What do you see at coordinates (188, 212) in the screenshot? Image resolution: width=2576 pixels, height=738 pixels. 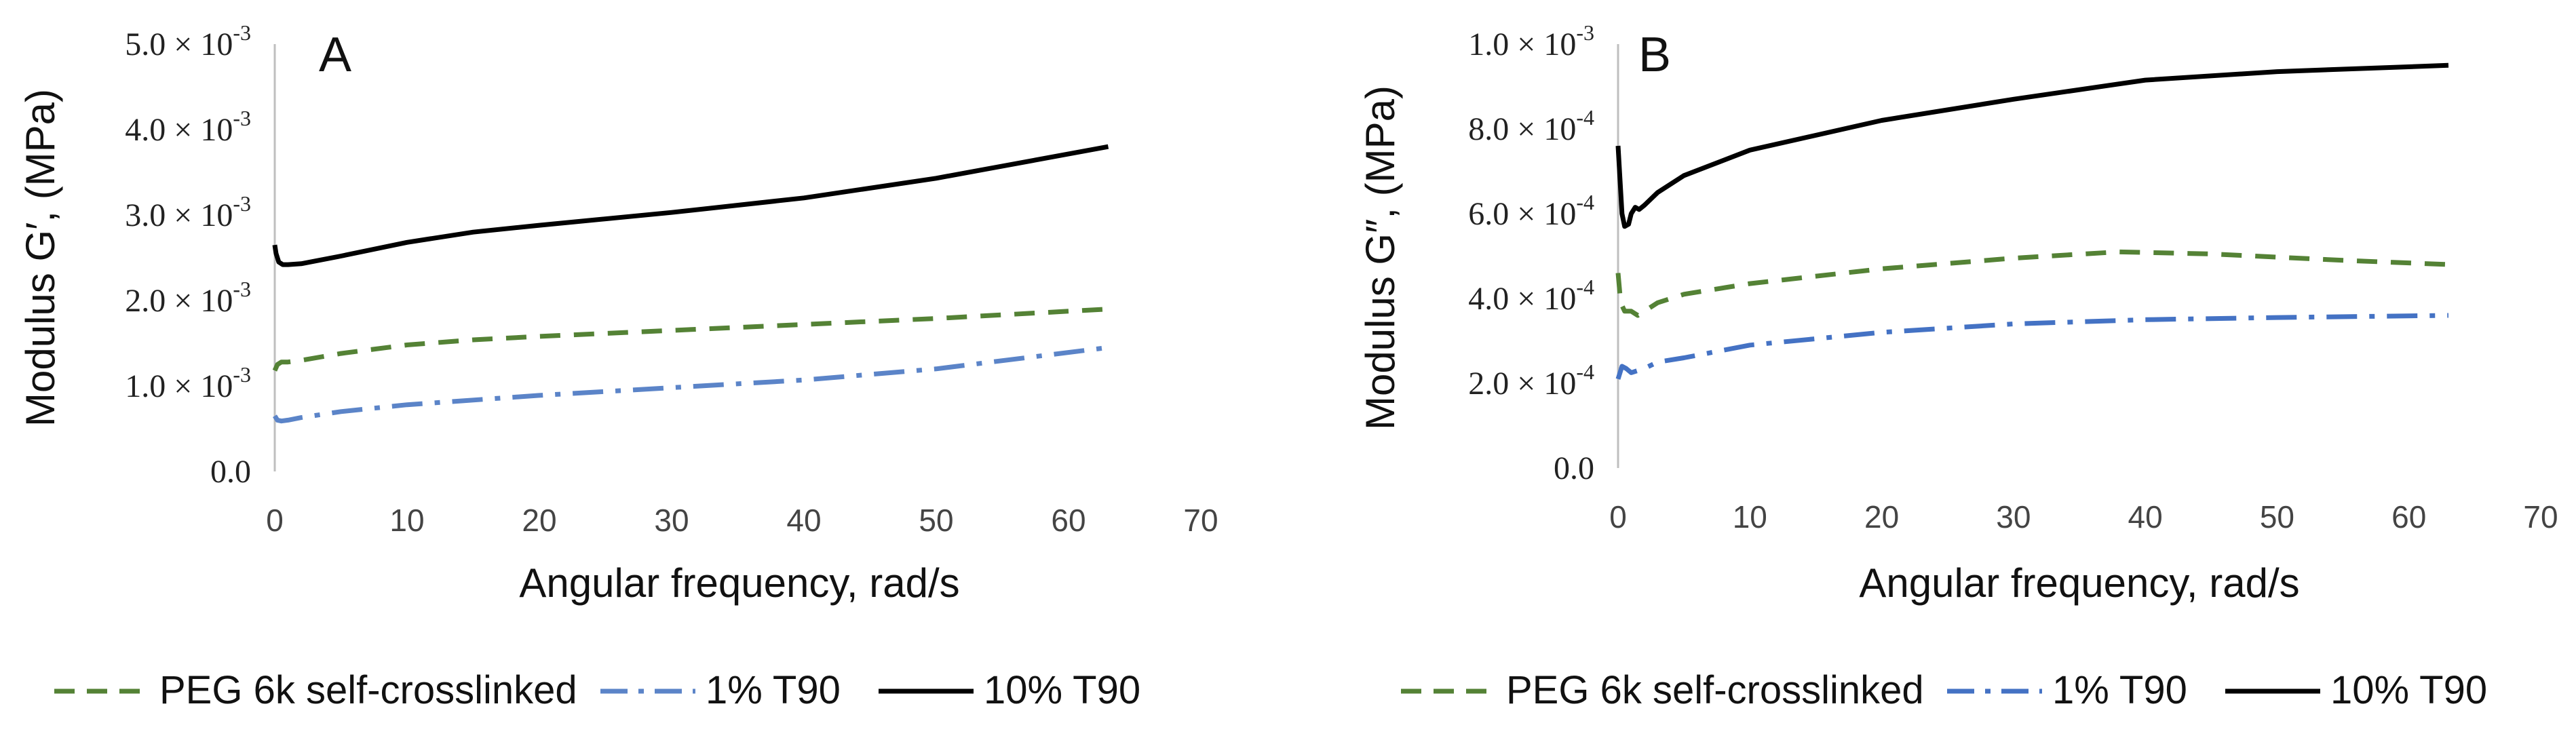 I see `y-tick-label: 3.0 × 10⁻³` at bounding box center [188, 212].